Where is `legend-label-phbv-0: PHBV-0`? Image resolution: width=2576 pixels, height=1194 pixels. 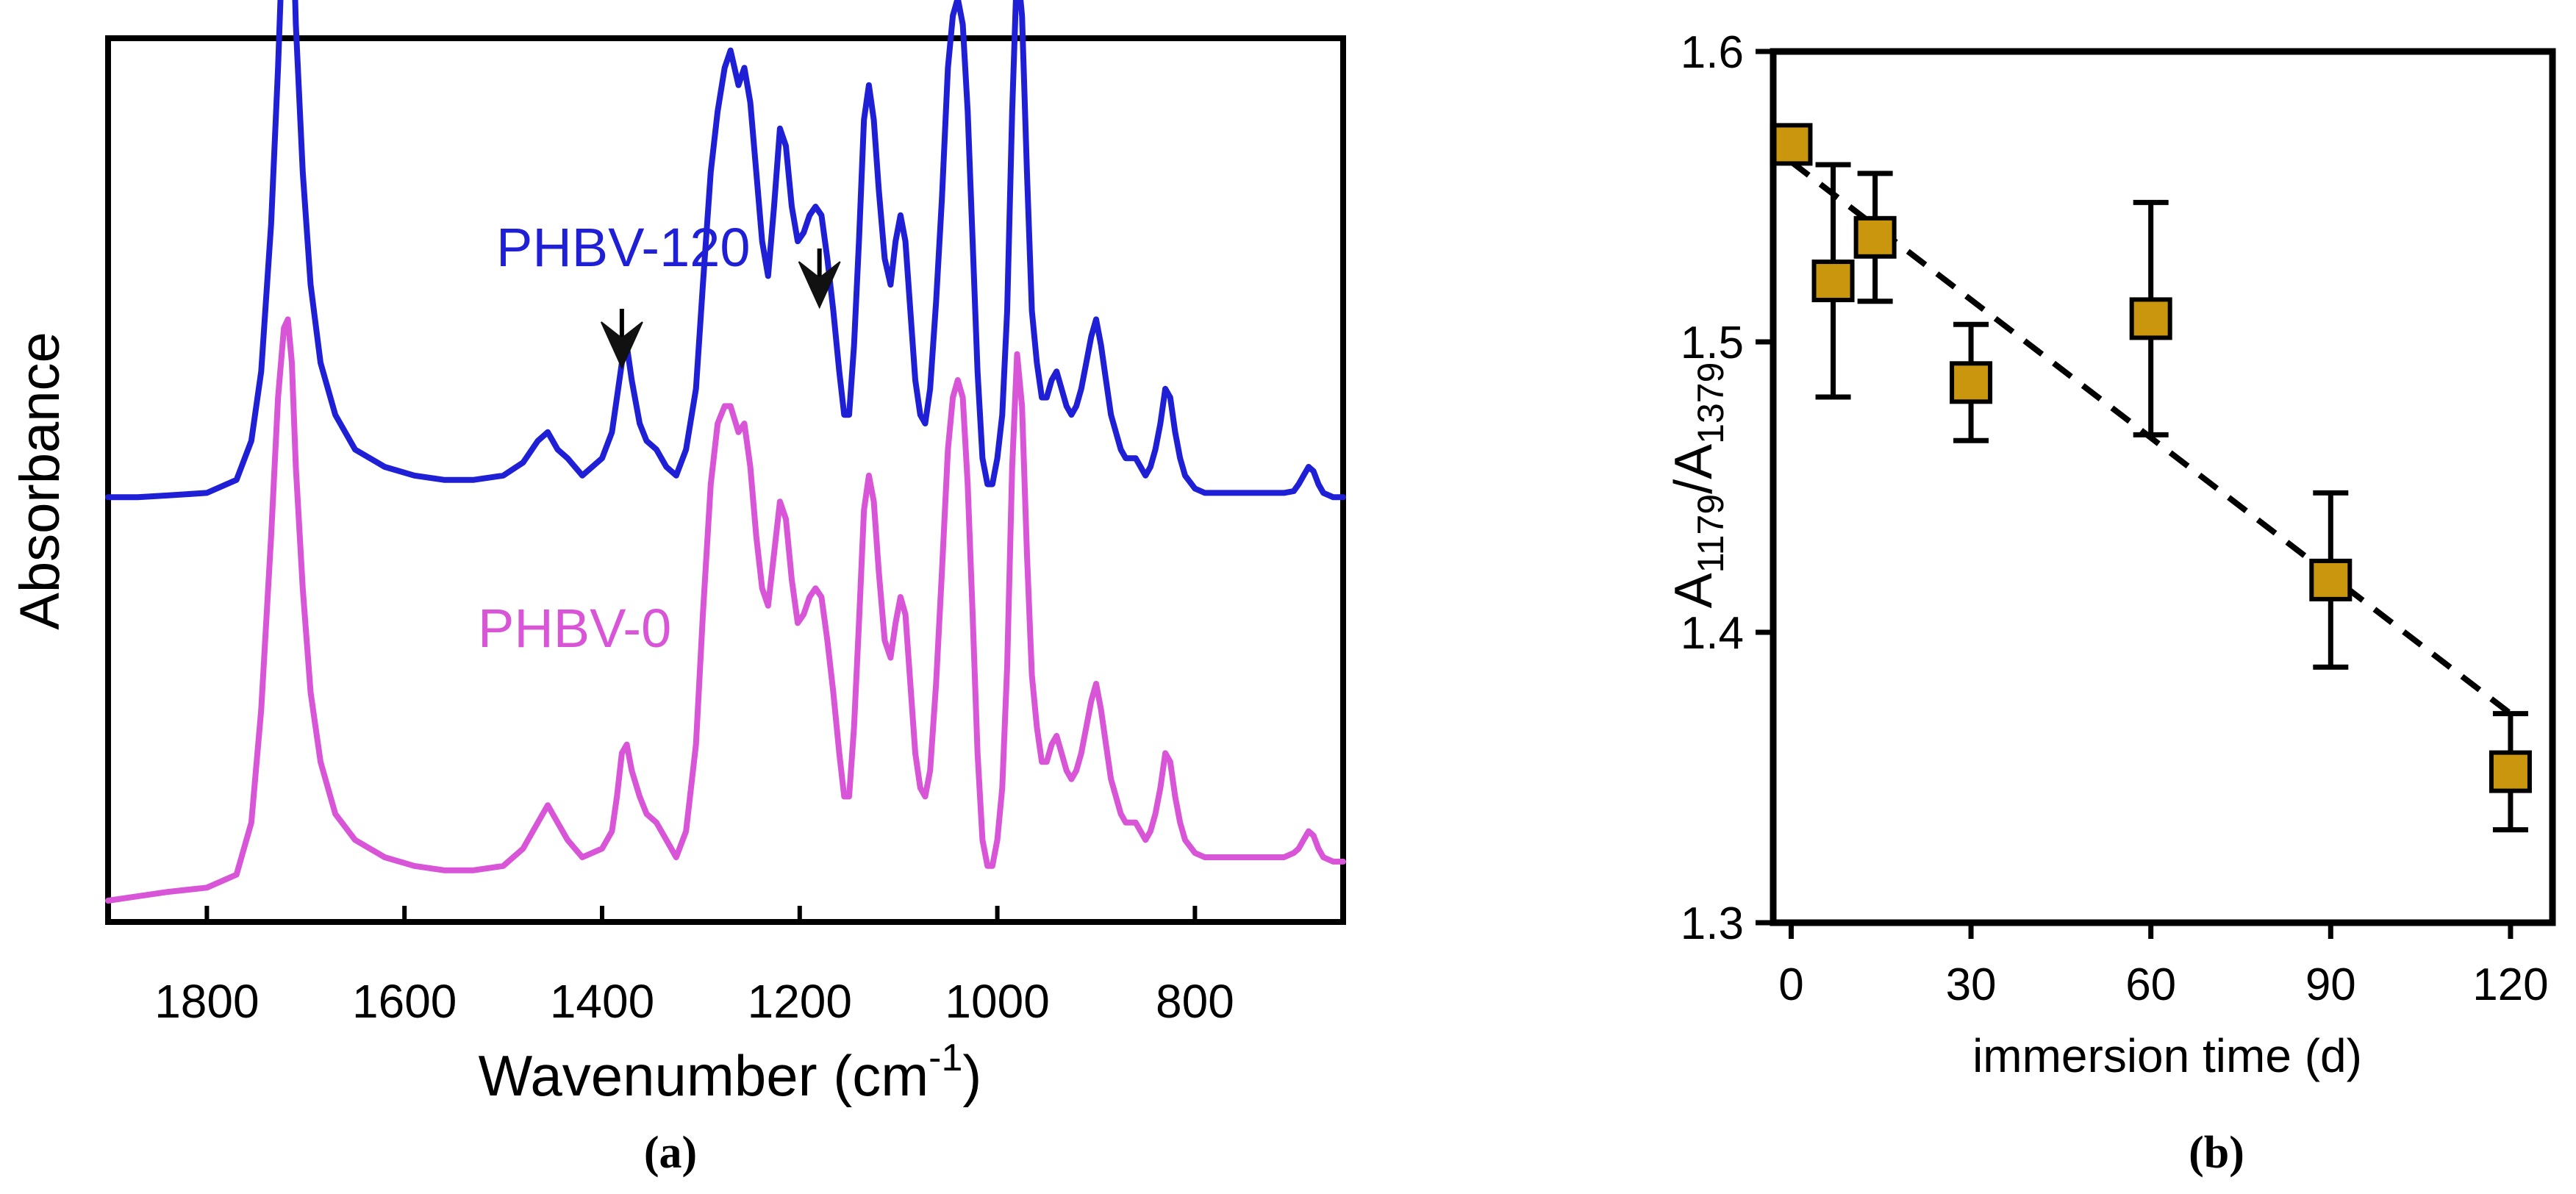 legend-label-phbv-0: PHBV-0 is located at coordinates (574, 628).